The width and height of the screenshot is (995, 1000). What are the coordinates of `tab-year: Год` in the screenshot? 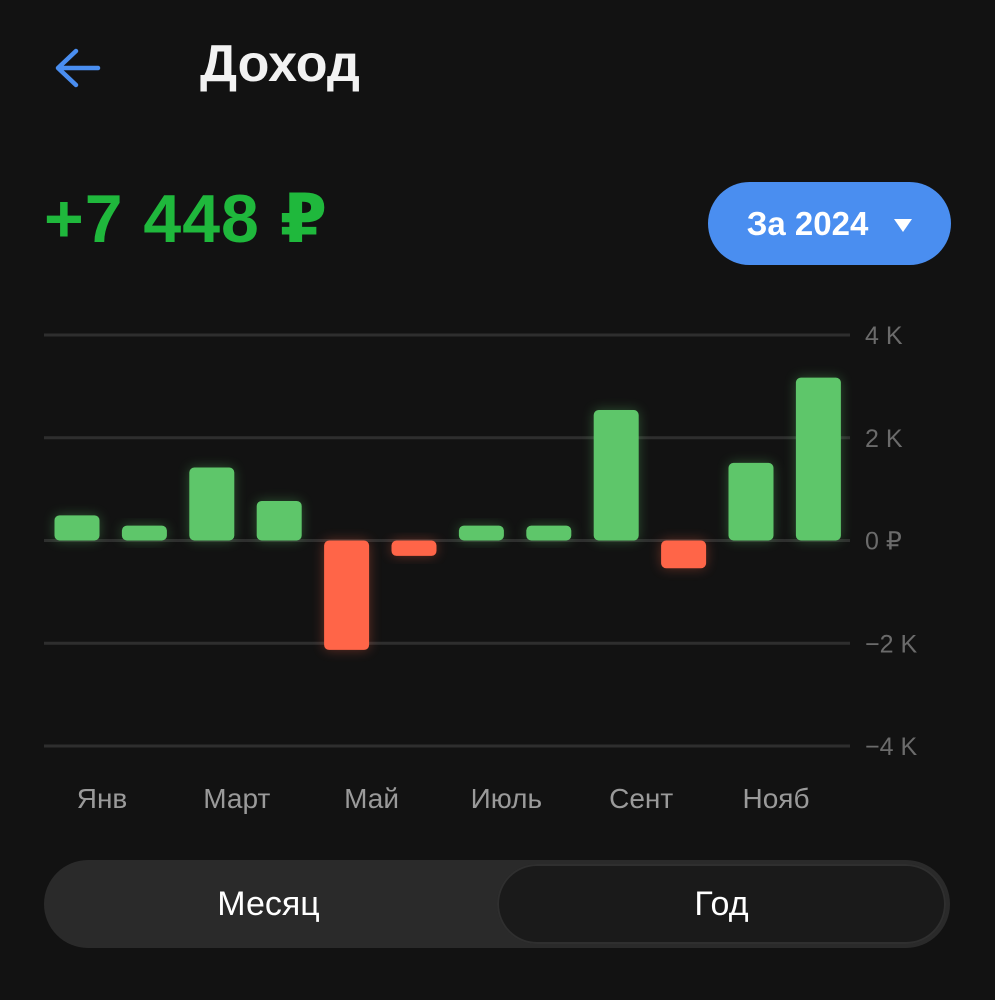 It's located at (721, 904).